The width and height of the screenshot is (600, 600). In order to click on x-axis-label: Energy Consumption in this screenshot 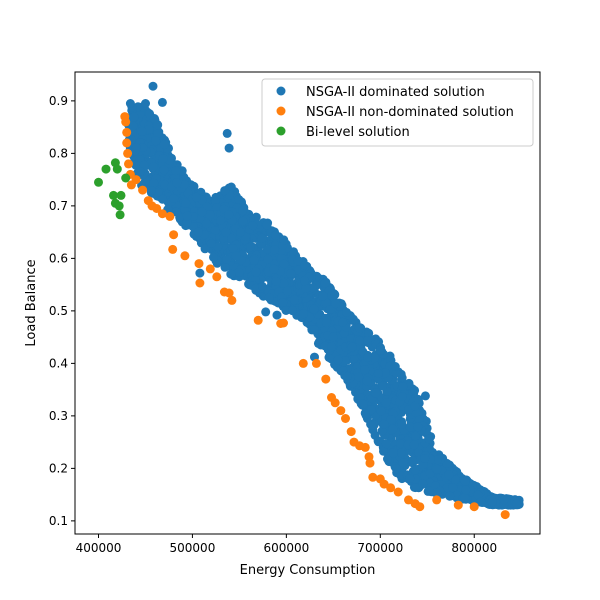, I will do `click(308, 570)`.